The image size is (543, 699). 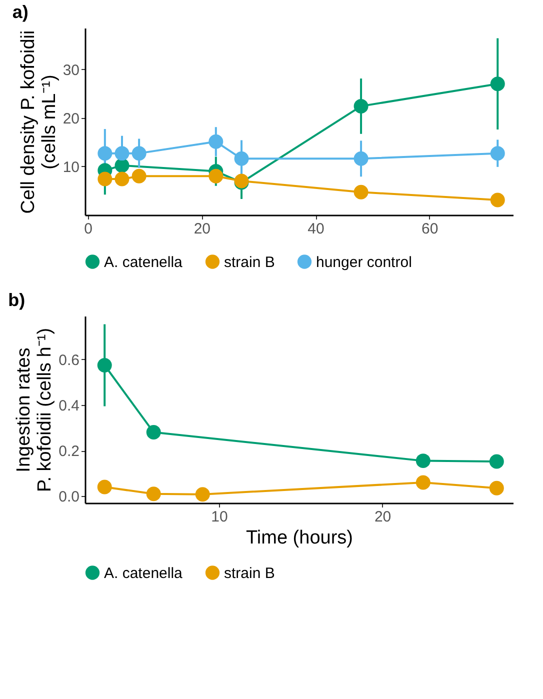 I want to click on y-tick-label: 0.4, so click(x=69, y=405).